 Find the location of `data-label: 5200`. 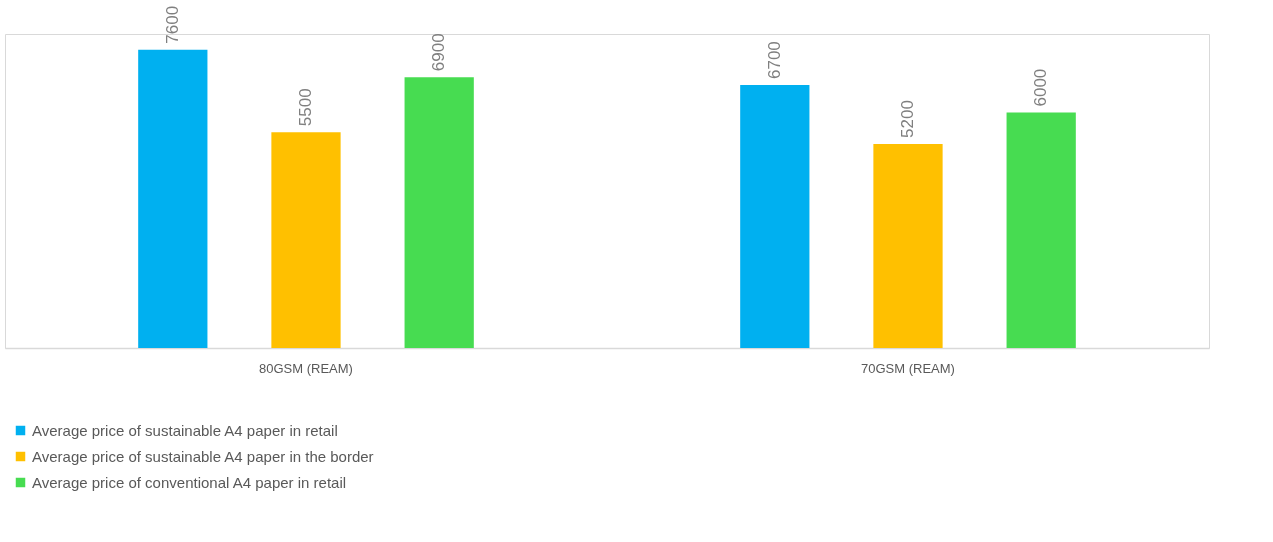

data-label: 5200 is located at coordinates (907, 119).